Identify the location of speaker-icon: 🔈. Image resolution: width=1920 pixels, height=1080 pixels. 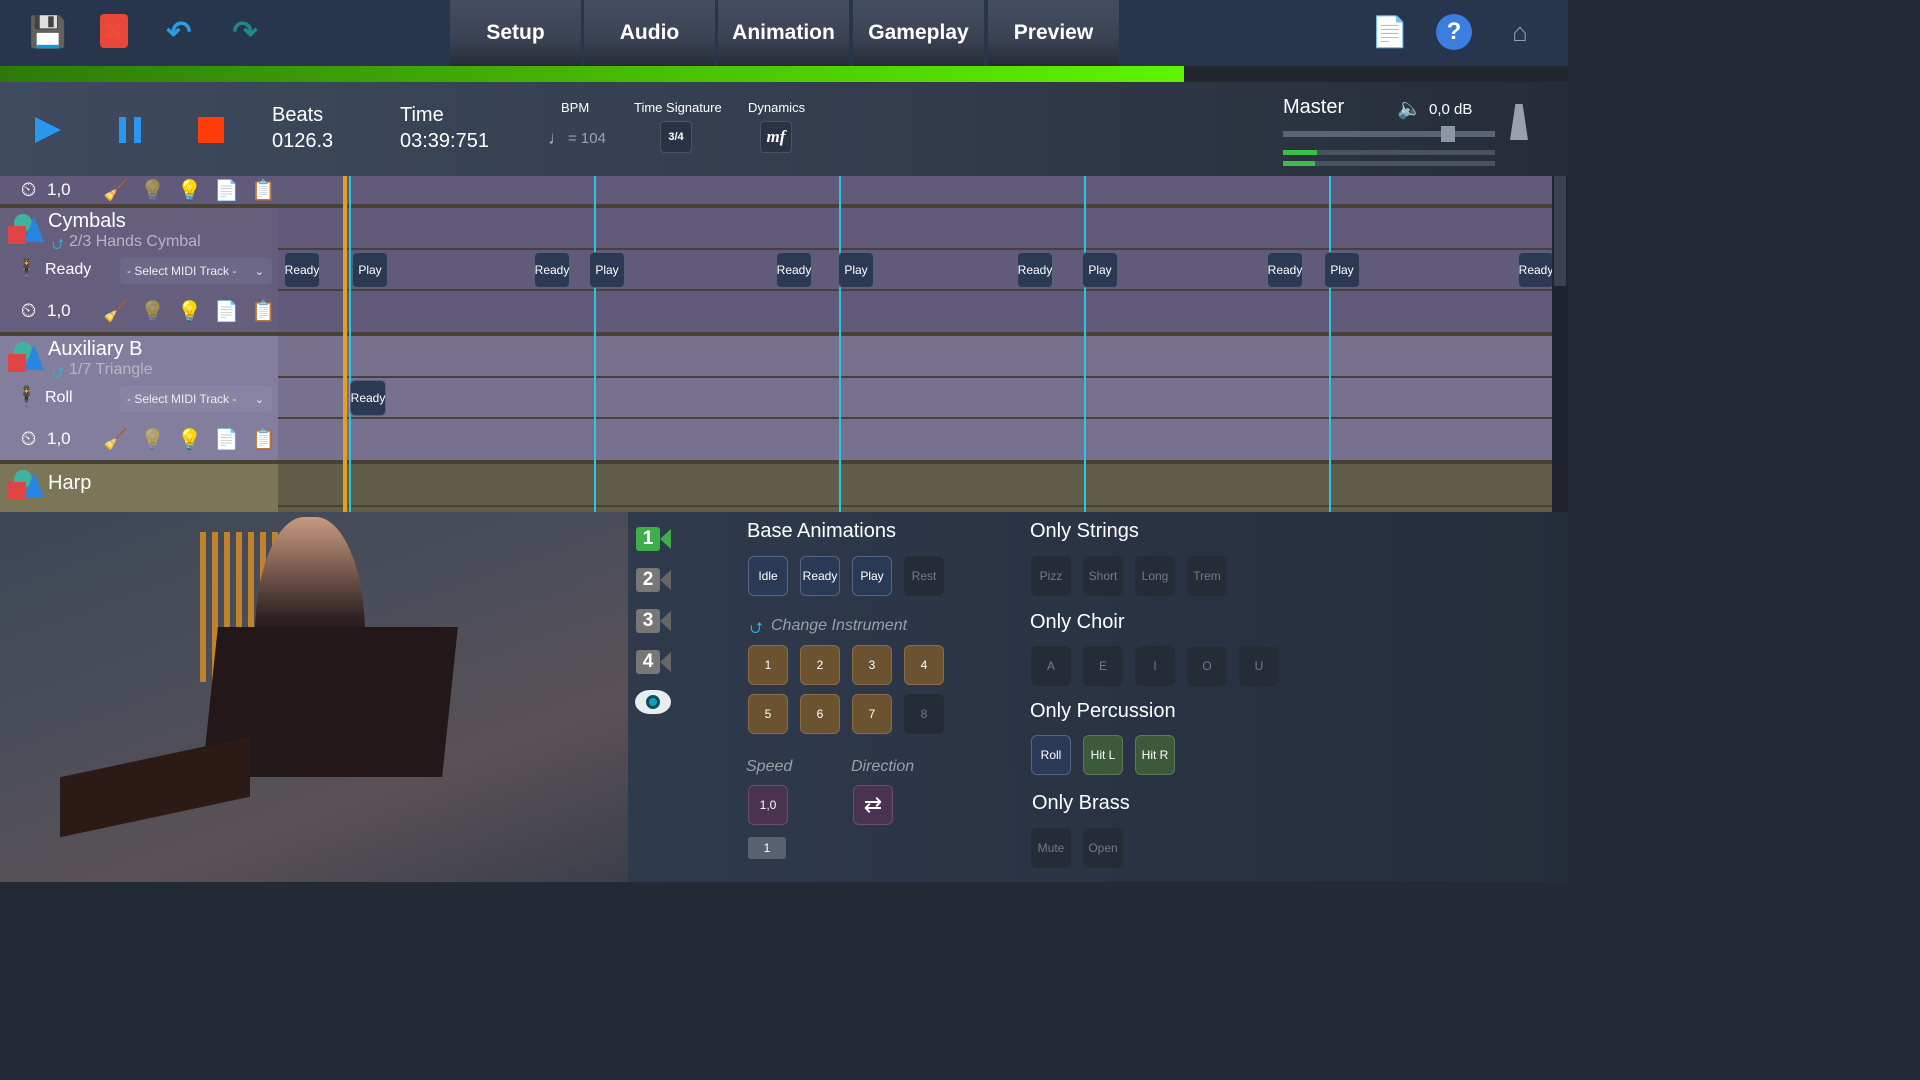
(1409, 109).